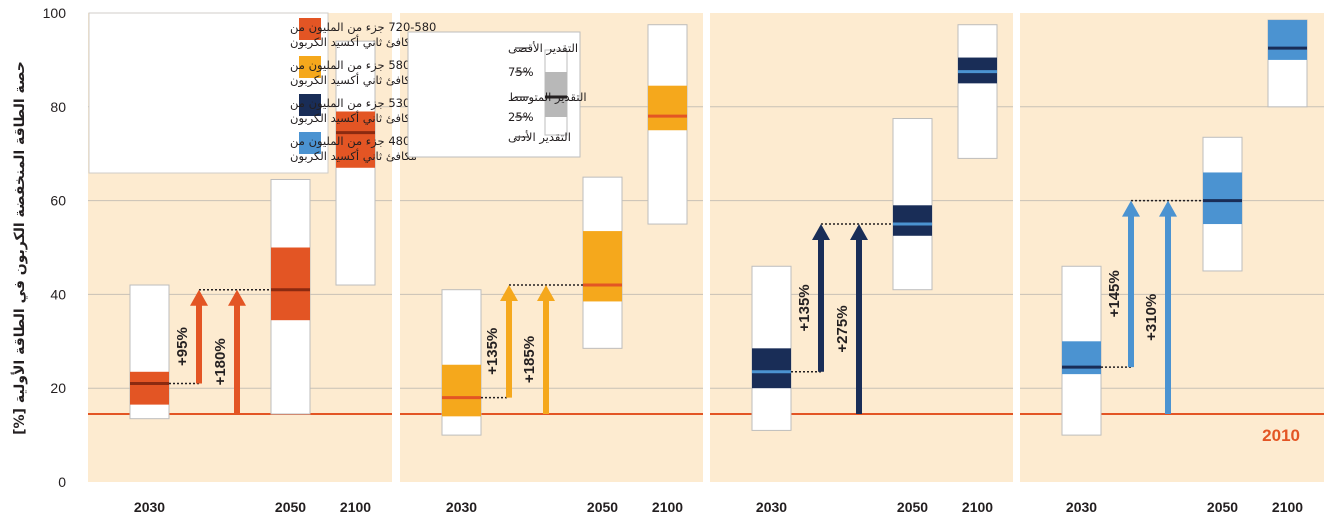 Image resolution: width=1335 pixels, height=519 pixels. Describe the element at coordinates (58, 201) in the screenshot. I see `y-tick-label: 60` at that location.